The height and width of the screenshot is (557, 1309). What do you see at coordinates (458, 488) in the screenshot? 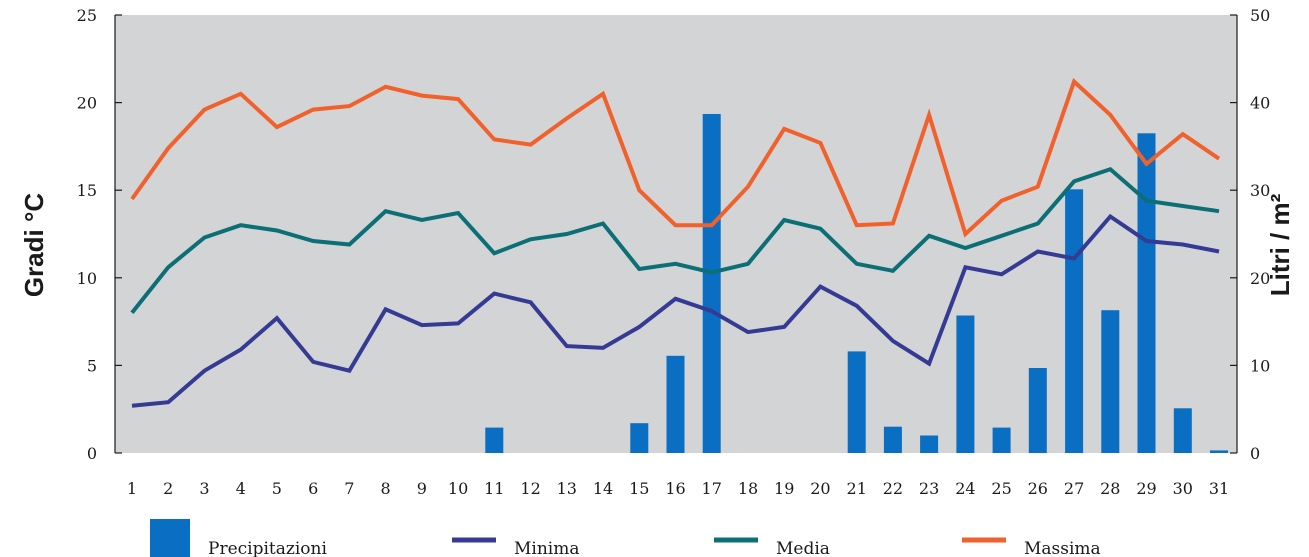
I see `x-tick-label: 10` at bounding box center [458, 488].